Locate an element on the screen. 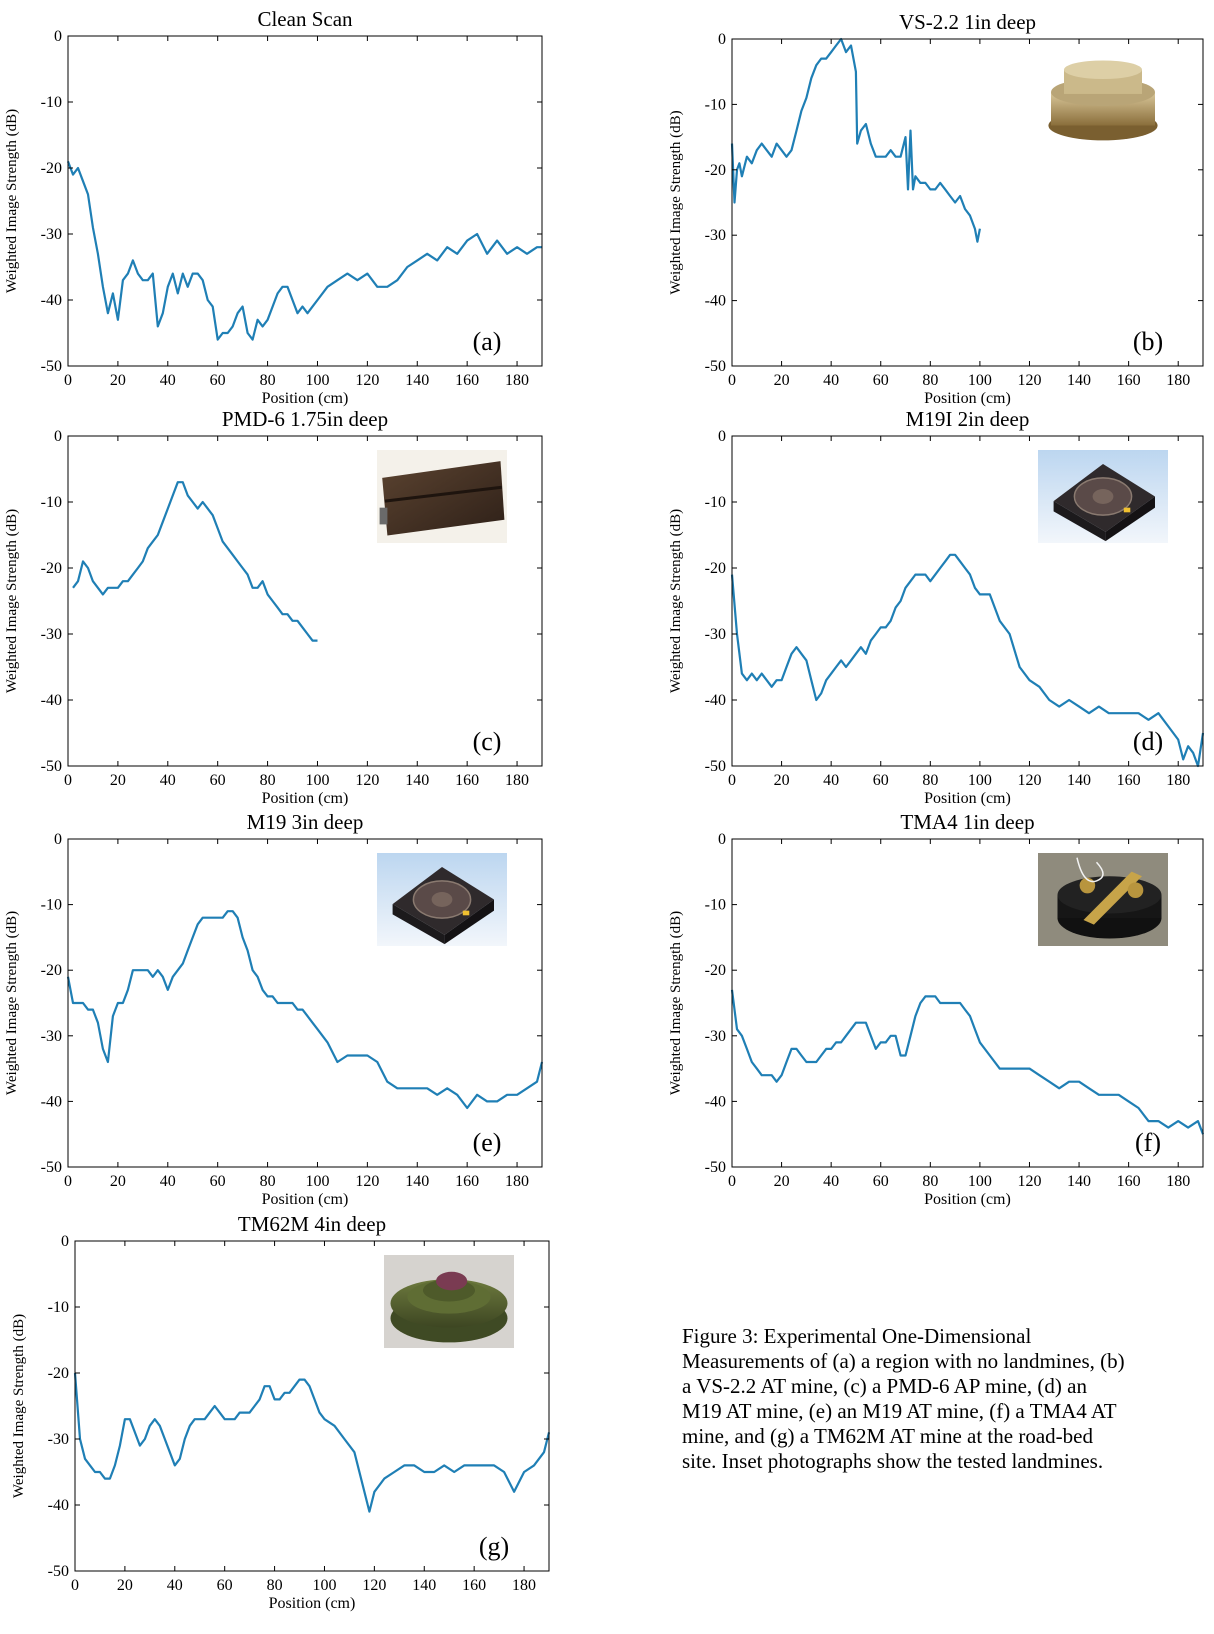 The image size is (1214, 1634). pmd-6-mine-photo is located at coordinates (442, 496).